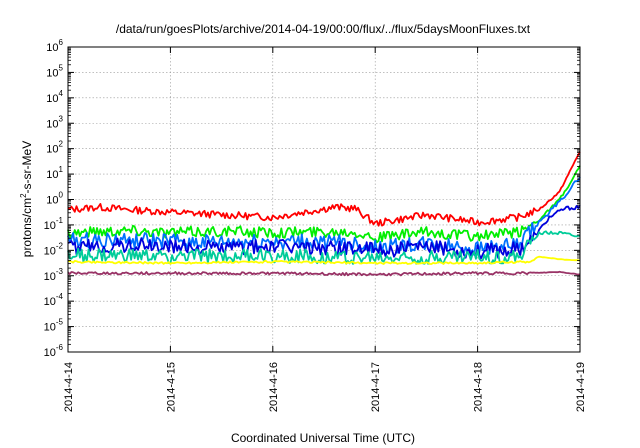 Image resolution: width=640 pixels, height=448 pixels. I want to click on y-tick-label: 10⁻⁵, so click(54, 326).